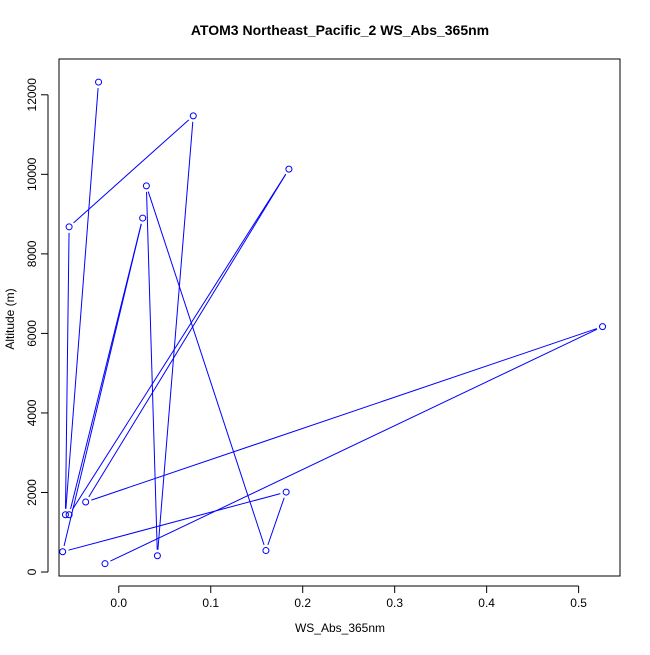  Describe the element at coordinates (394, 603) in the screenshot. I see `x-tick-label: 0.3` at that location.